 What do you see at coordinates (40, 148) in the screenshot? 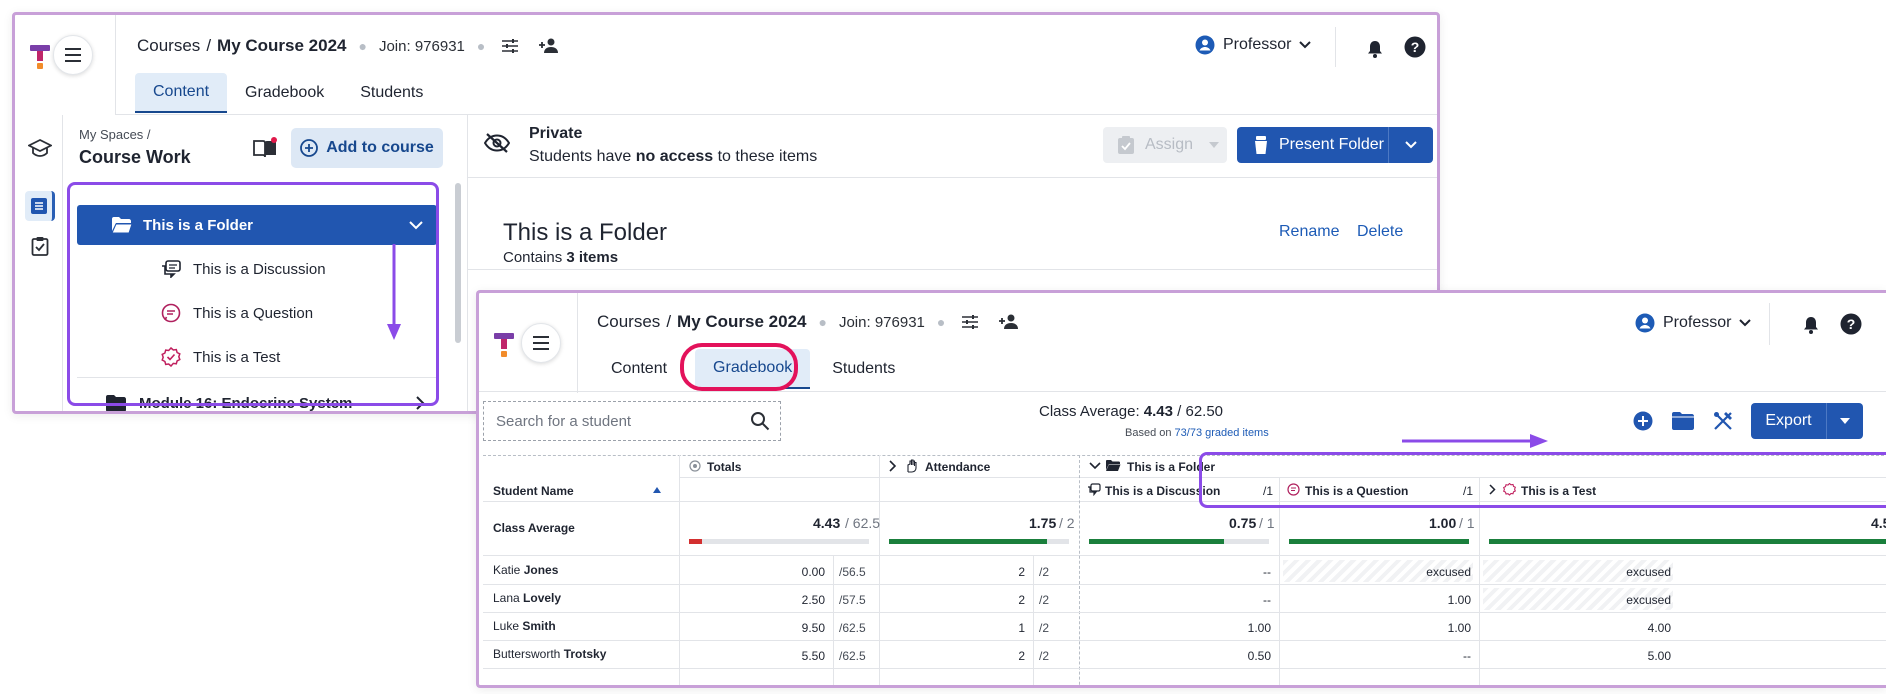
I see `course-work-icon` at bounding box center [40, 148].